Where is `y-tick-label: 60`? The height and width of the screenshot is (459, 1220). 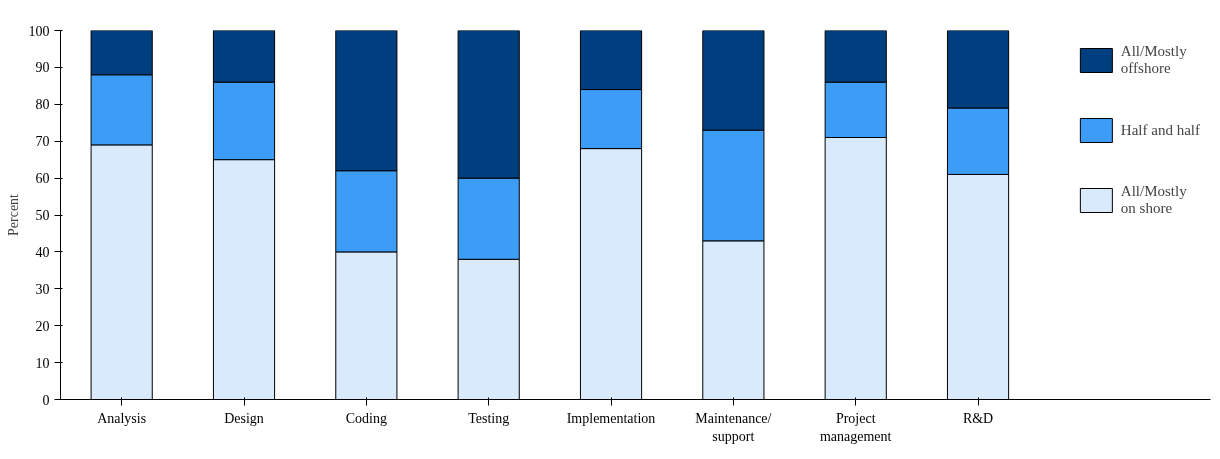
y-tick-label: 60 is located at coordinates (42, 179).